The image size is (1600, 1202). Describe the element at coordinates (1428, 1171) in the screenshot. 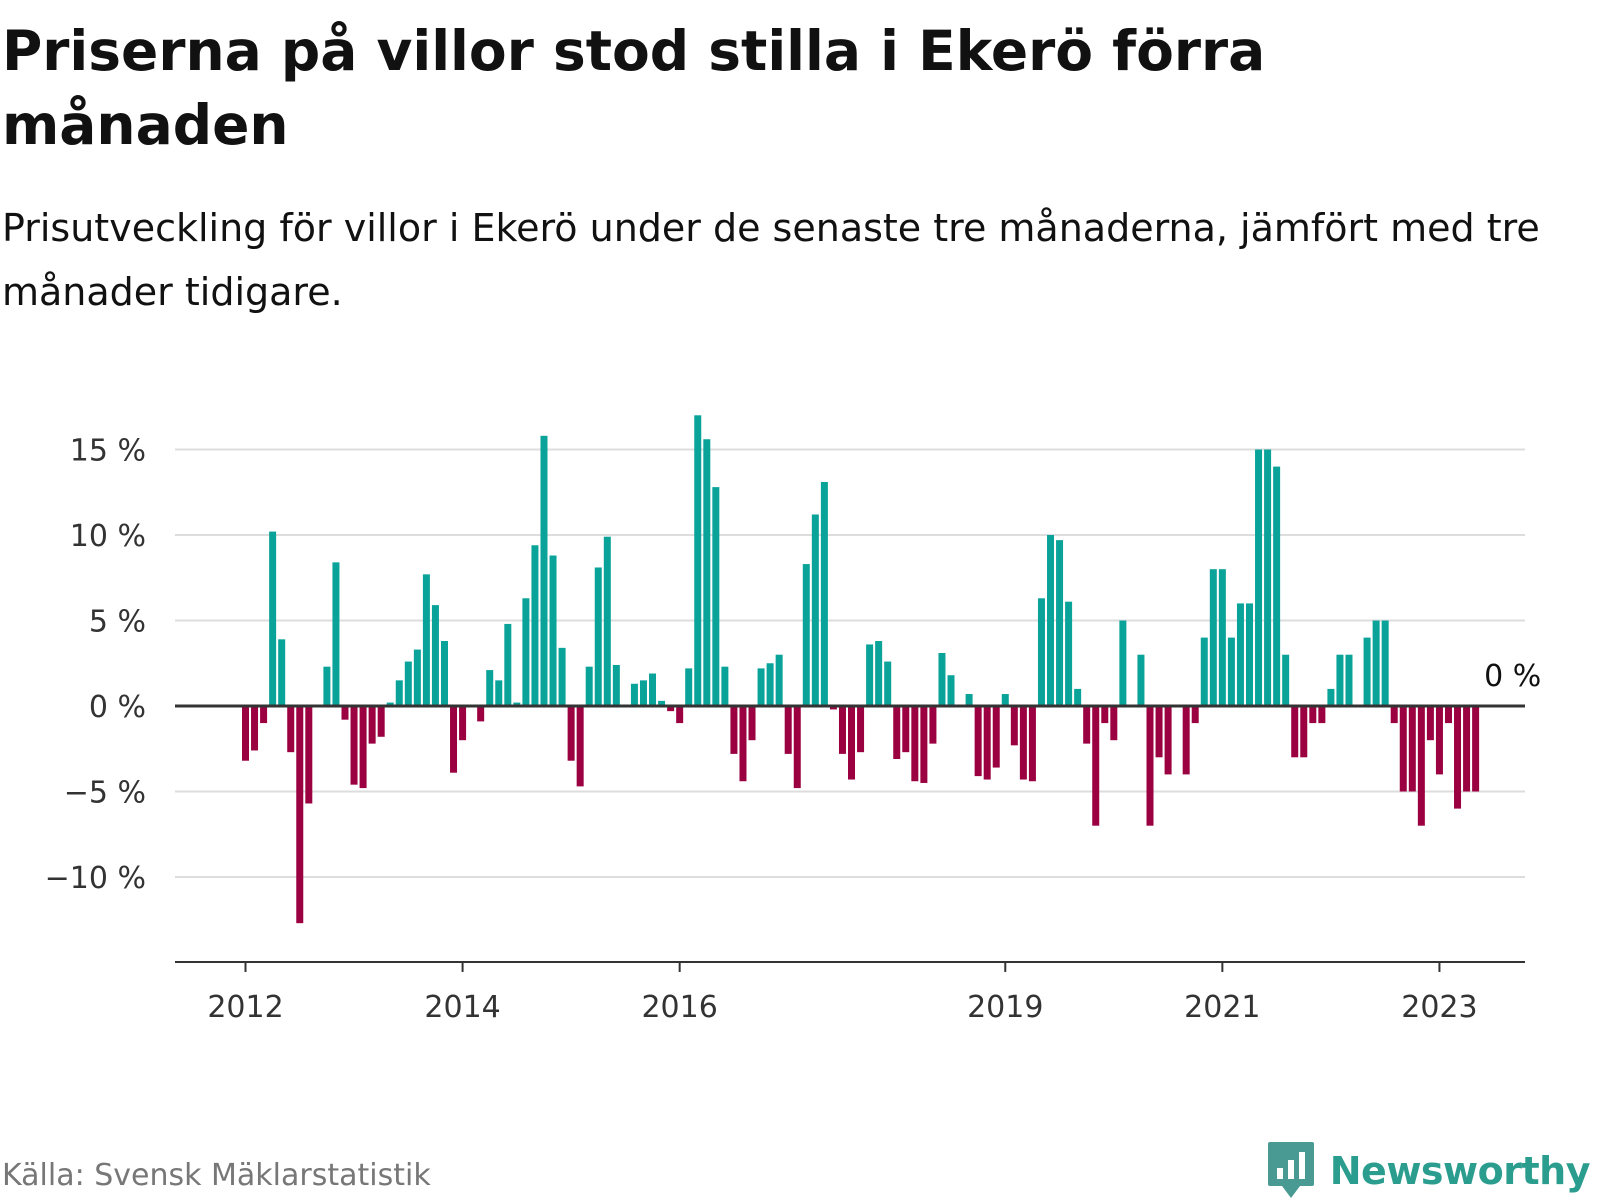

I see `brand-logo: Newsworthy` at that location.